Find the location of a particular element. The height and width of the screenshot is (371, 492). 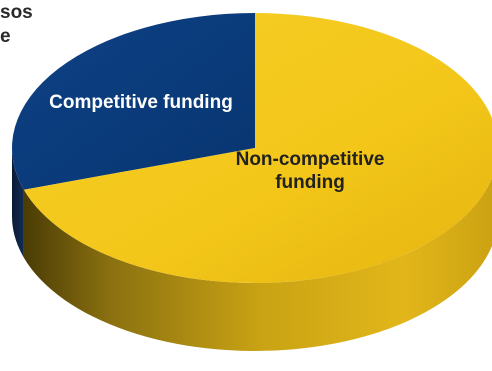

title-fragment-2: e is located at coordinates (5, 36).